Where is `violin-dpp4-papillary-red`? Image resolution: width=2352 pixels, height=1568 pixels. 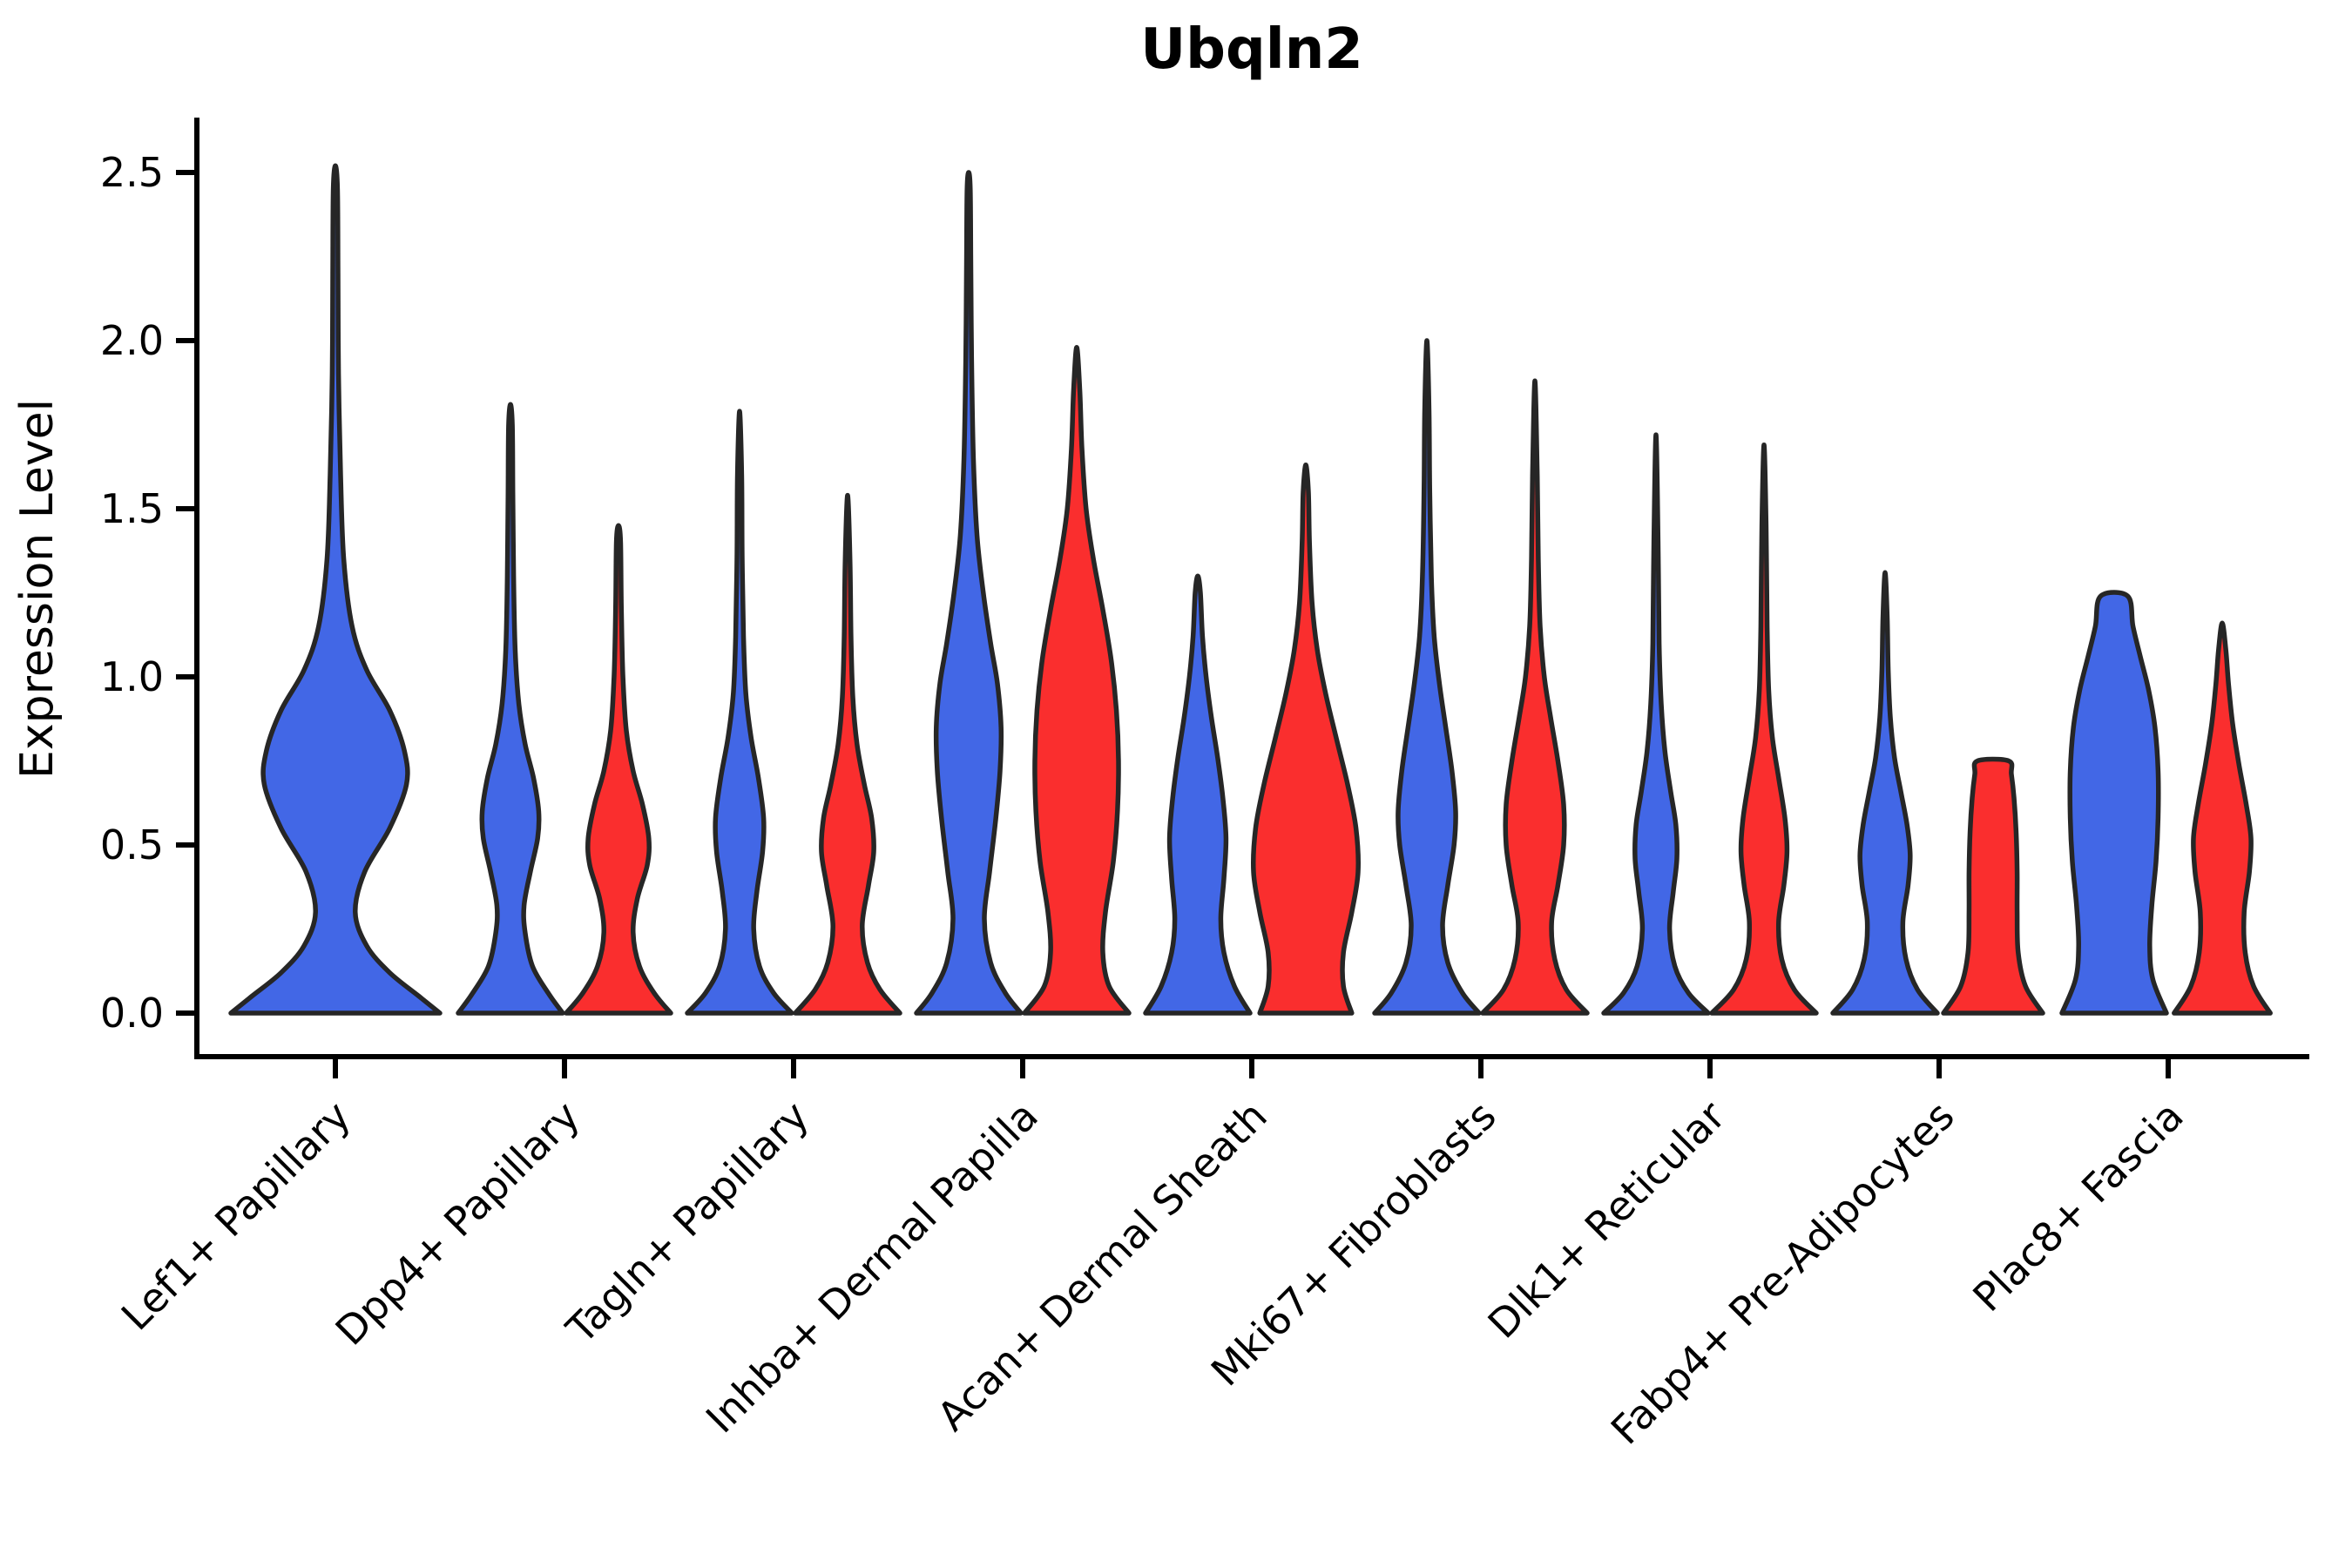
violin-dpp4-papillary-red is located at coordinates (618, 769).